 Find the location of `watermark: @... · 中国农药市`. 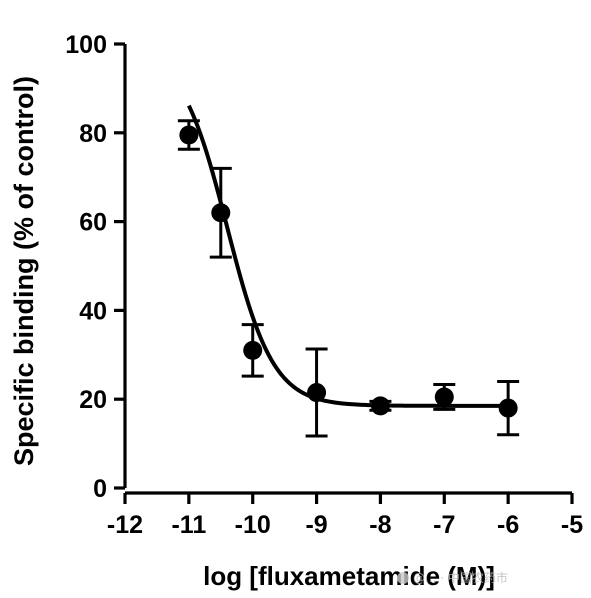

watermark: @... · 中国农药市 is located at coordinates (452, 577).